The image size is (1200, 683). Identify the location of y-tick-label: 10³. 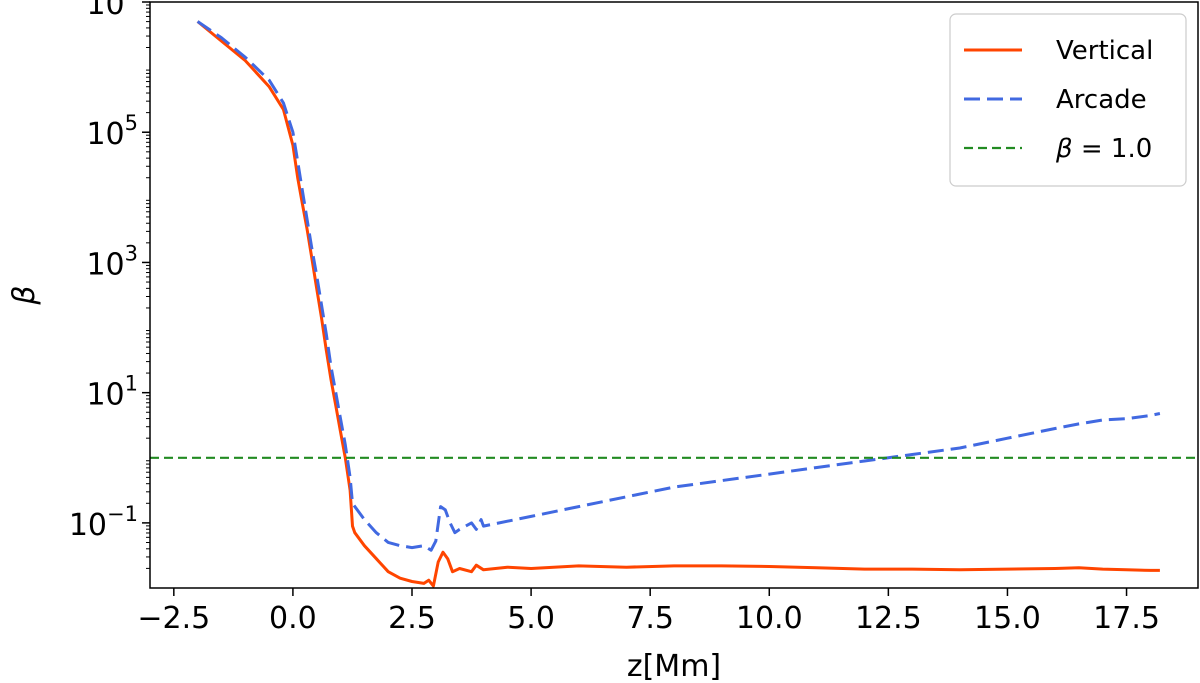
(112, 261).